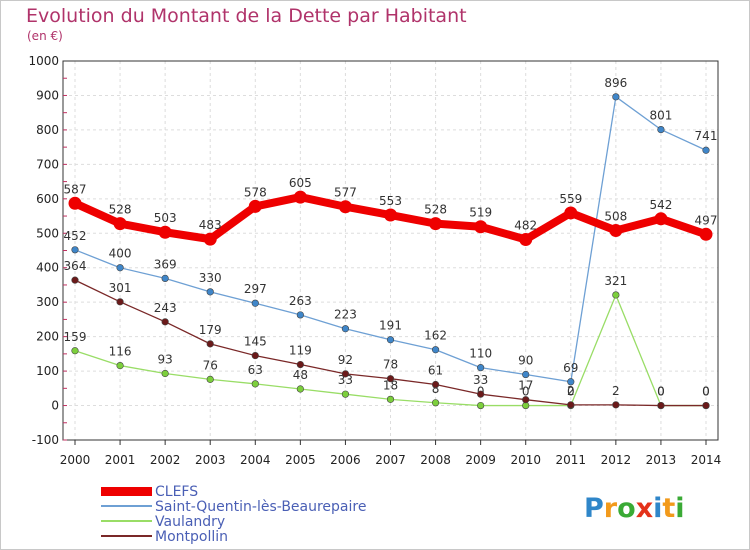 This screenshot has height=550, width=750. What do you see at coordinates (615, 217) in the screenshot?
I see `data-label: 508` at bounding box center [615, 217].